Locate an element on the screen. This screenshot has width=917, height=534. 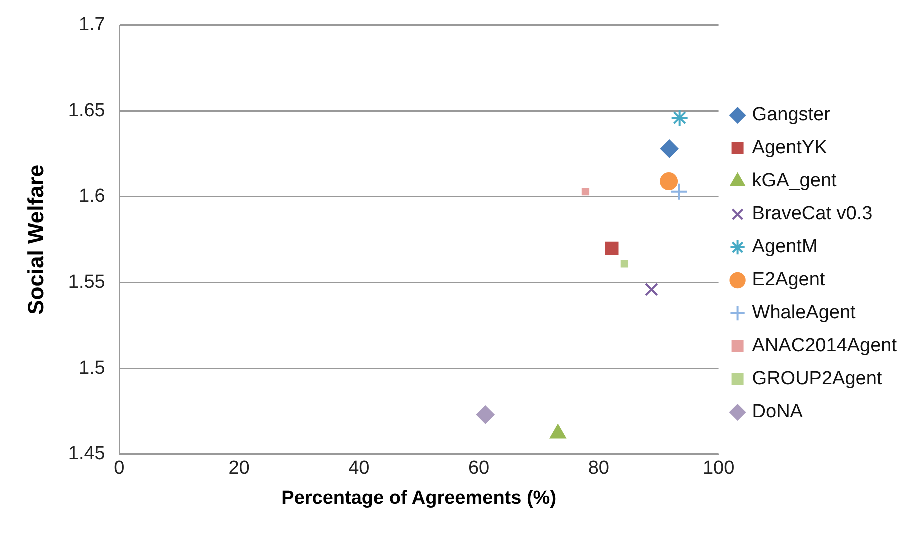
x-tick-label: 0 is located at coordinates (119, 469).